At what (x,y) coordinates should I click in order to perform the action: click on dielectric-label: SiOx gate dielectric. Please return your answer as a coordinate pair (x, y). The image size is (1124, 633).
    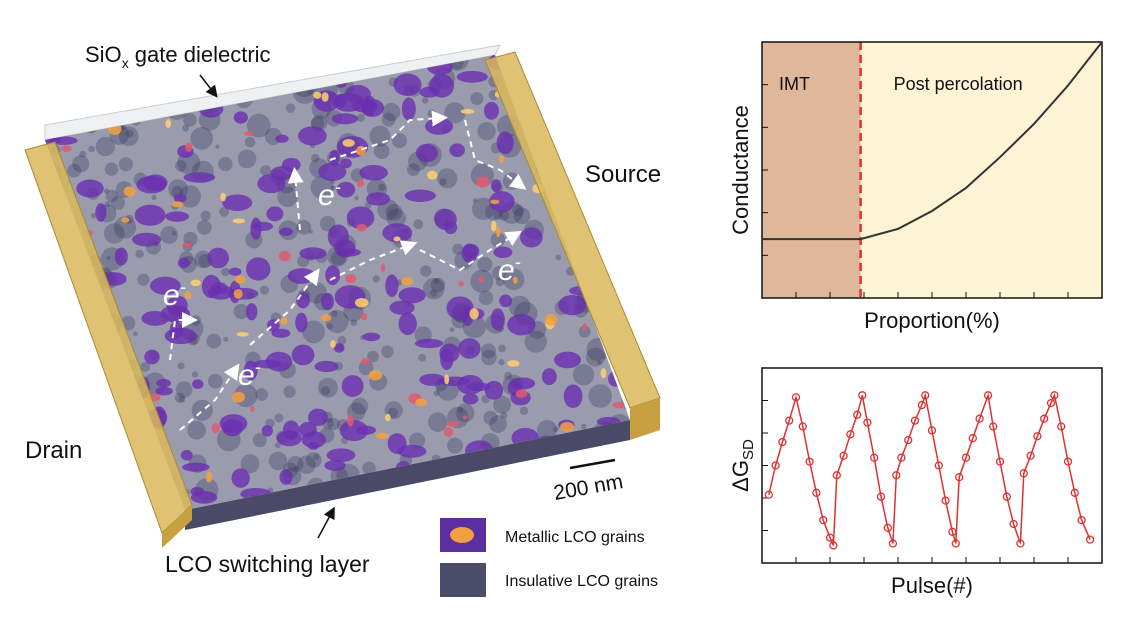
    Looking at the image, I should click on (178, 56).